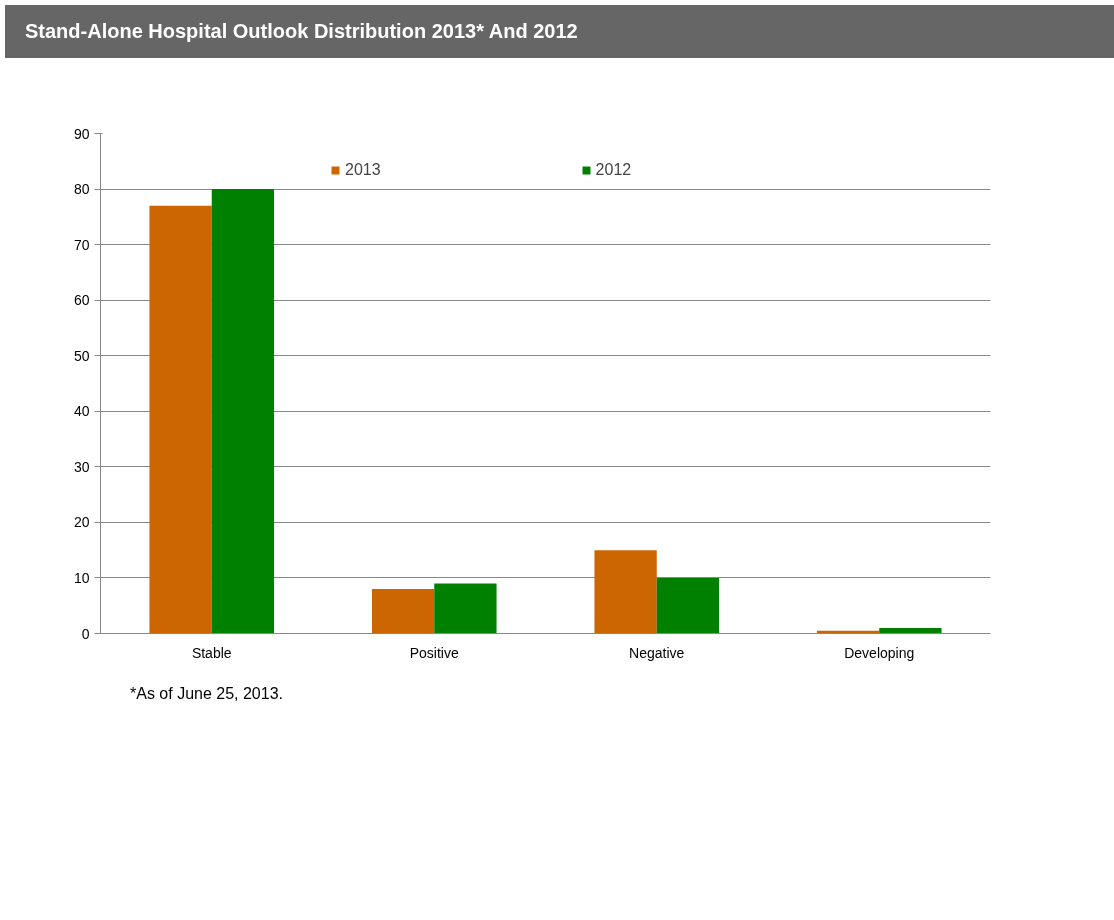 This screenshot has width=1114, height=920. Describe the element at coordinates (81, 466) in the screenshot. I see `y-tick-label: 30` at that location.